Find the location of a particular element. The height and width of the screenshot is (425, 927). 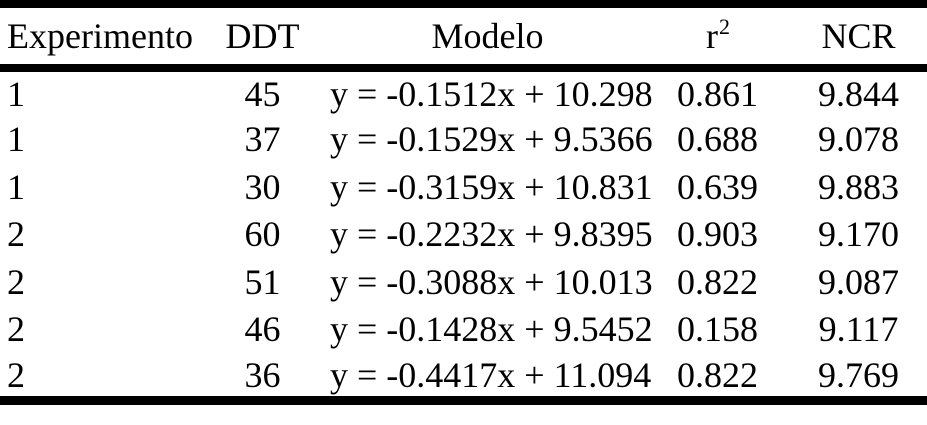

column-header-ncr: NCR is located at coordinates (858, 36).